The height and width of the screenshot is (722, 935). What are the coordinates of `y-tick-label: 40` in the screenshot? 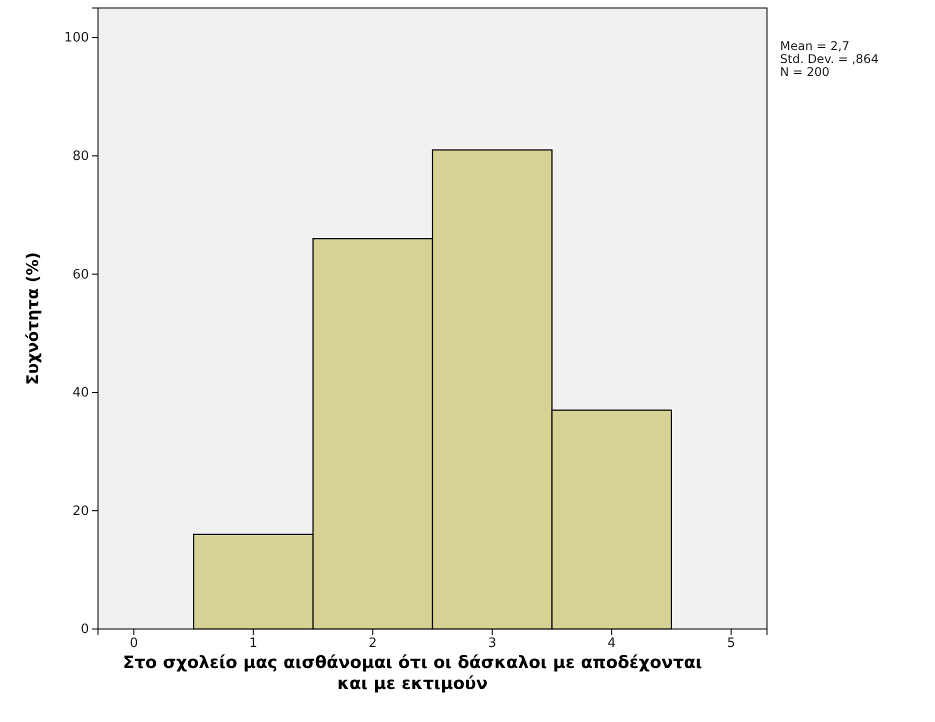 It's located at (80, 393).